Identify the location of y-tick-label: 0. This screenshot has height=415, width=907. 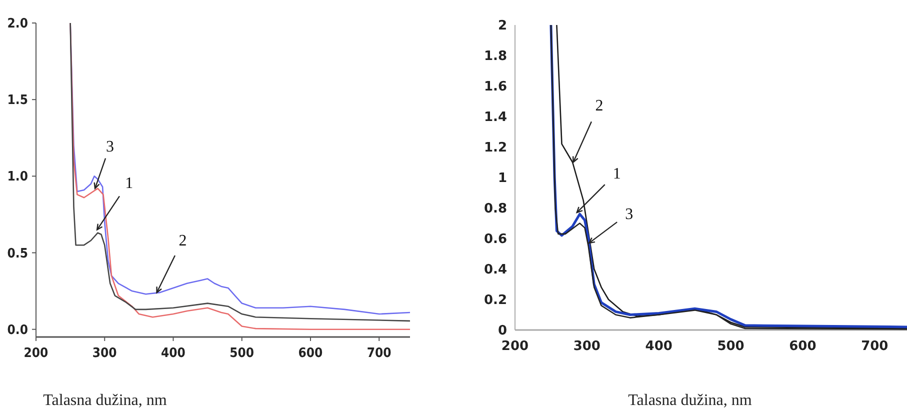
(502, 331).